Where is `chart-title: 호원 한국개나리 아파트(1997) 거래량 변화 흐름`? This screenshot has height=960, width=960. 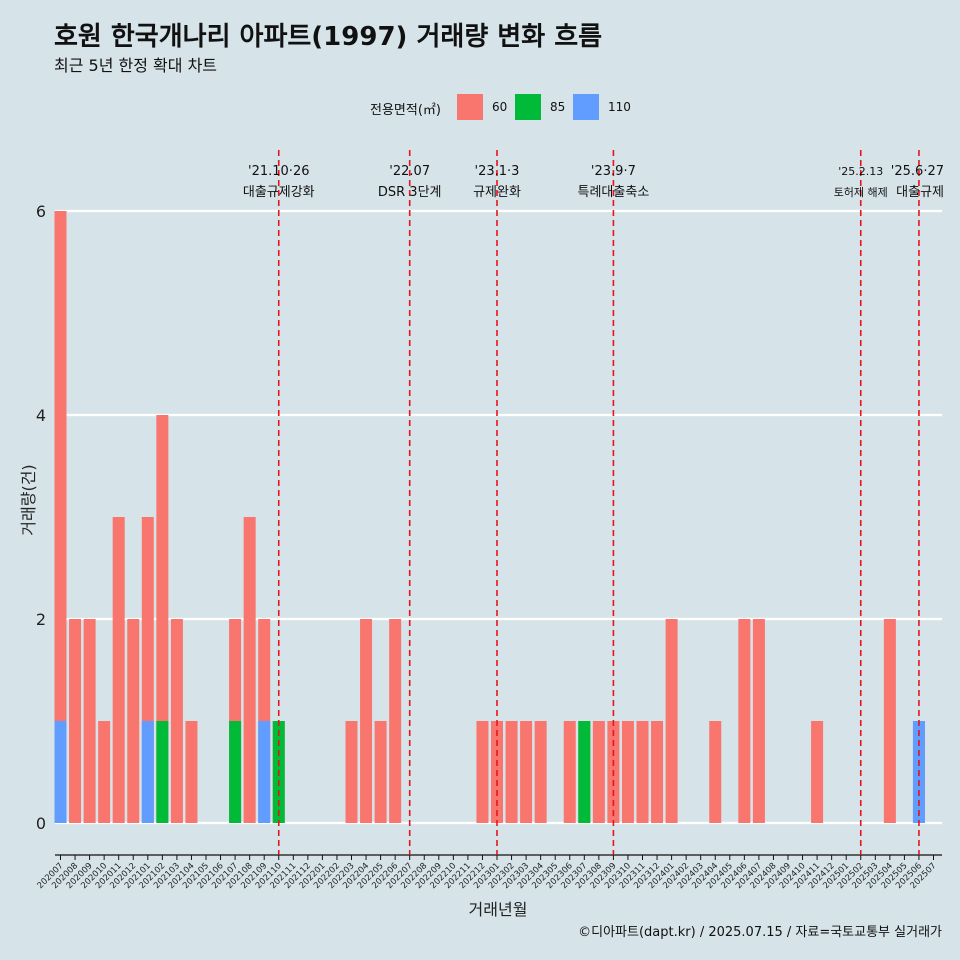 chart-title: 호원 한국개나리 아파트(1997) 거래량 변화 흐름 is located at coordinates (328, 37).